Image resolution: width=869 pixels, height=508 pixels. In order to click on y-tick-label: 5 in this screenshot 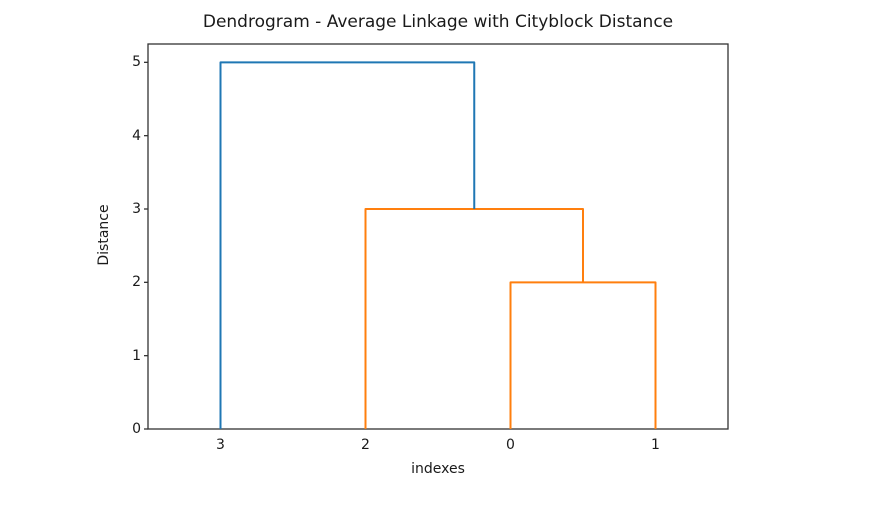, I will do `click(136, 62)`.